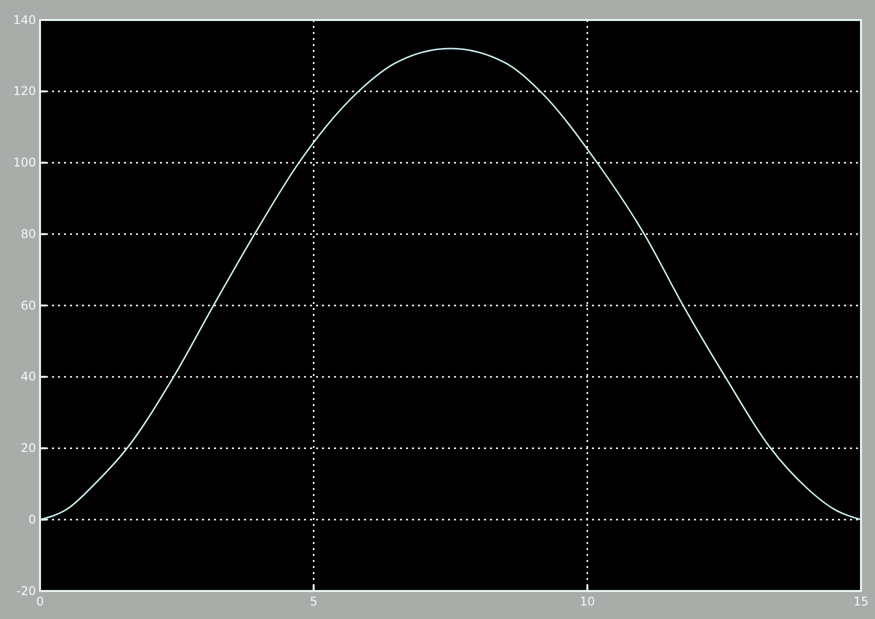  What do you see at coordinates (26, 591) in the screenshot?
I see `y-tick-label: -20` at bounding box center [26, 591].